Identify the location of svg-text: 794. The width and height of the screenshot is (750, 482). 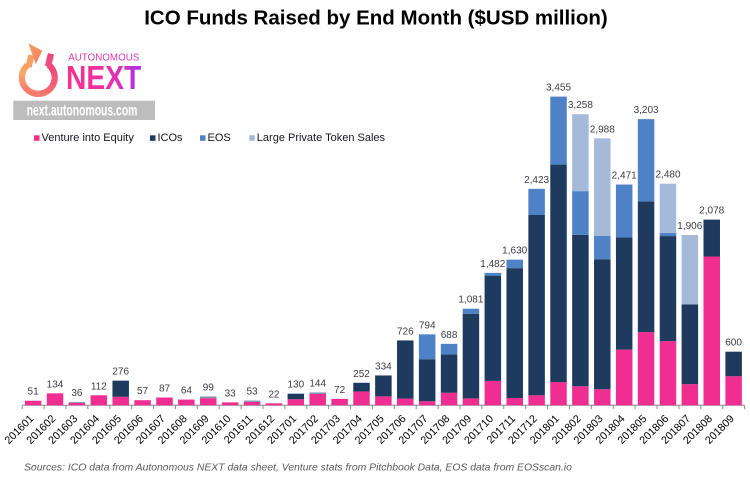
(427, 325).